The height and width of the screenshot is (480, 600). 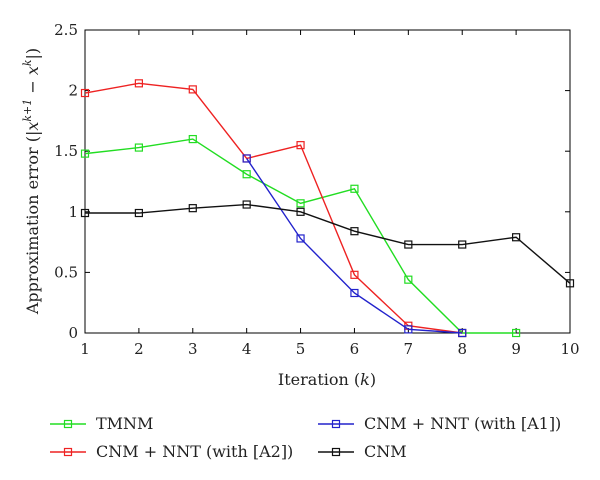 I want to click on y-tick-label: 0, so click(x=73, y=333).